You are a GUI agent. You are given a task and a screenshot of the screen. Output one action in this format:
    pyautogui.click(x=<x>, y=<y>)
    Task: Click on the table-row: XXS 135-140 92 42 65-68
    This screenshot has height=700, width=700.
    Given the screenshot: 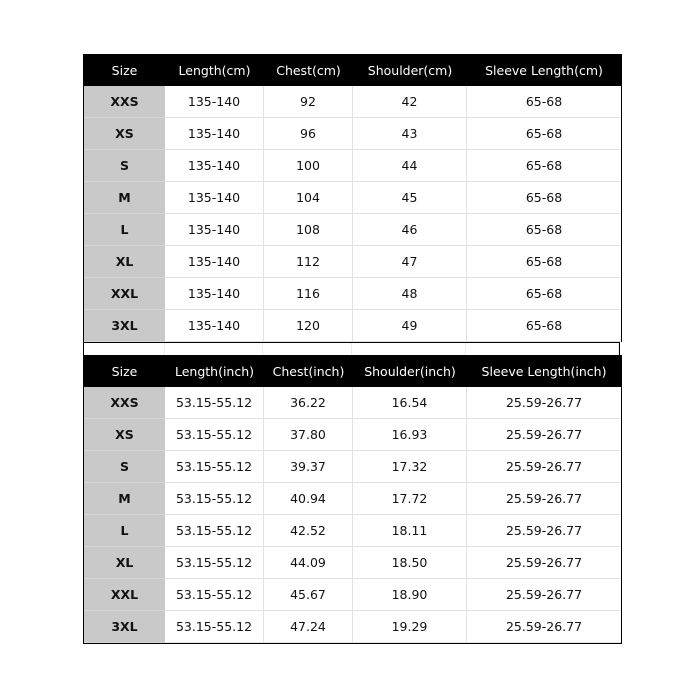 What is the action you would take?
    pyautogui.click(x=352, y=102)
    